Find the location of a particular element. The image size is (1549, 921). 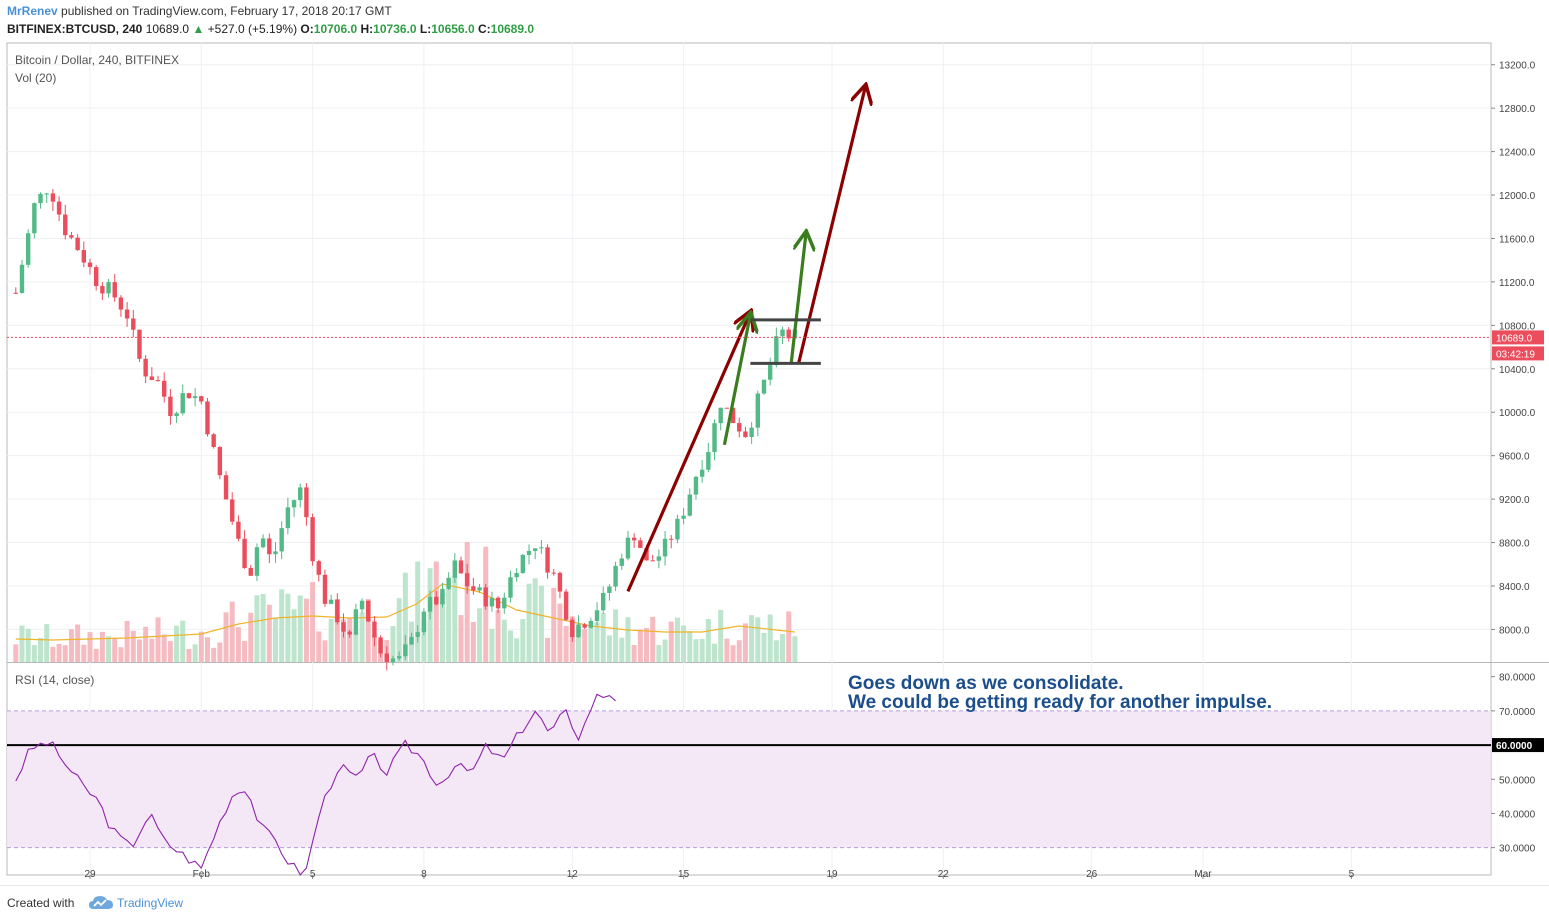

red-arrow is located at coordinates (831, 225).